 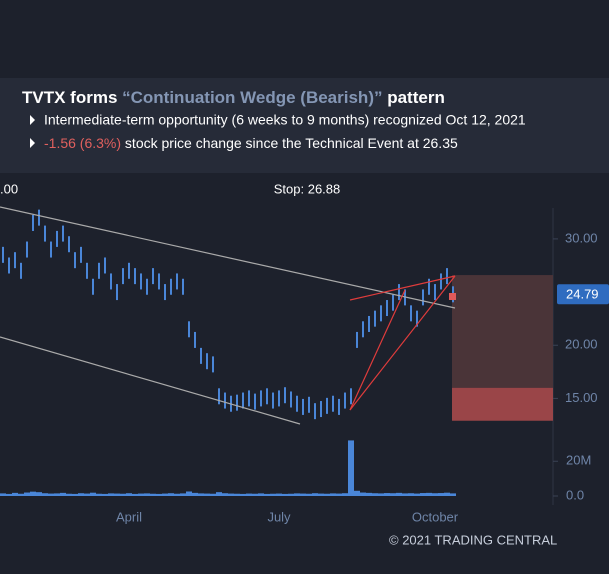 I want to click on y-tick-label: 20.00, so click(x=581, y=344).